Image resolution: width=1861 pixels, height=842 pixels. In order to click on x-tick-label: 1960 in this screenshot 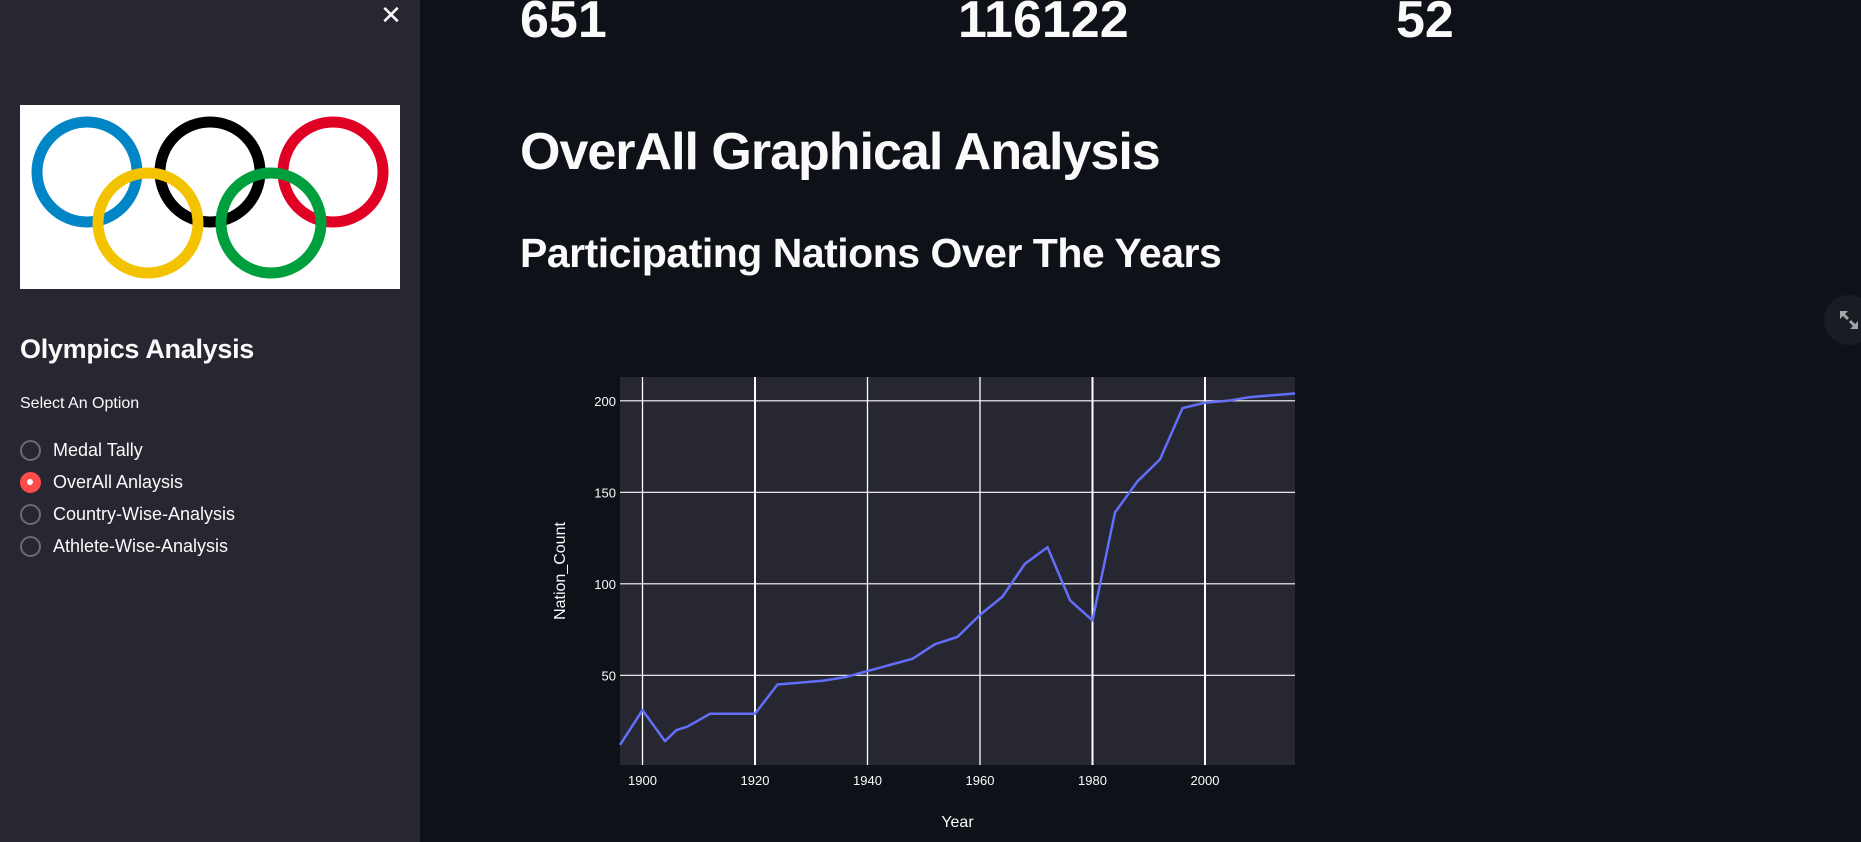, I will do `click(980, 780)`.